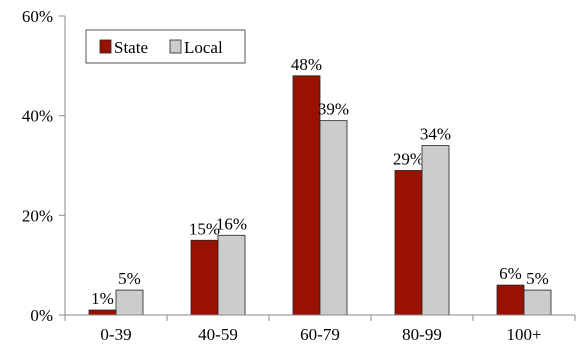 This screenshot has width=581, height=354. I want to click on legend-swatch-state, so click(105, 46).